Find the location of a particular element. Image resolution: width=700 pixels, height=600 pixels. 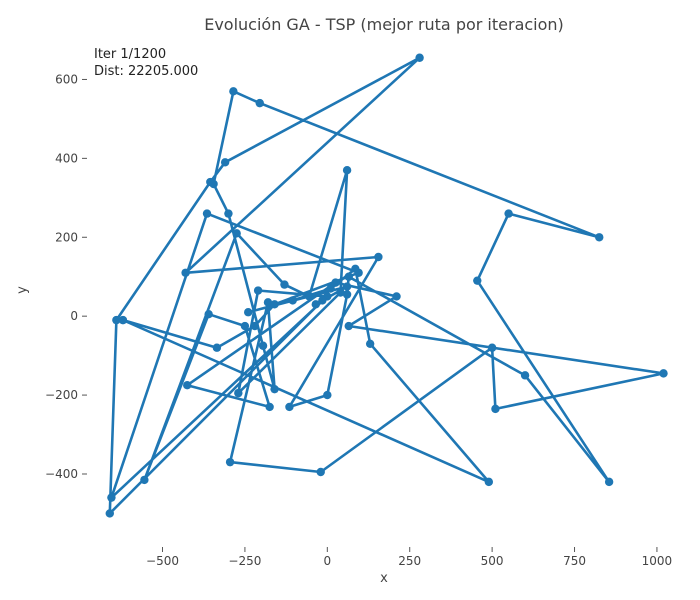

x-tick-label: 250 is located at coordinates (409, 561).